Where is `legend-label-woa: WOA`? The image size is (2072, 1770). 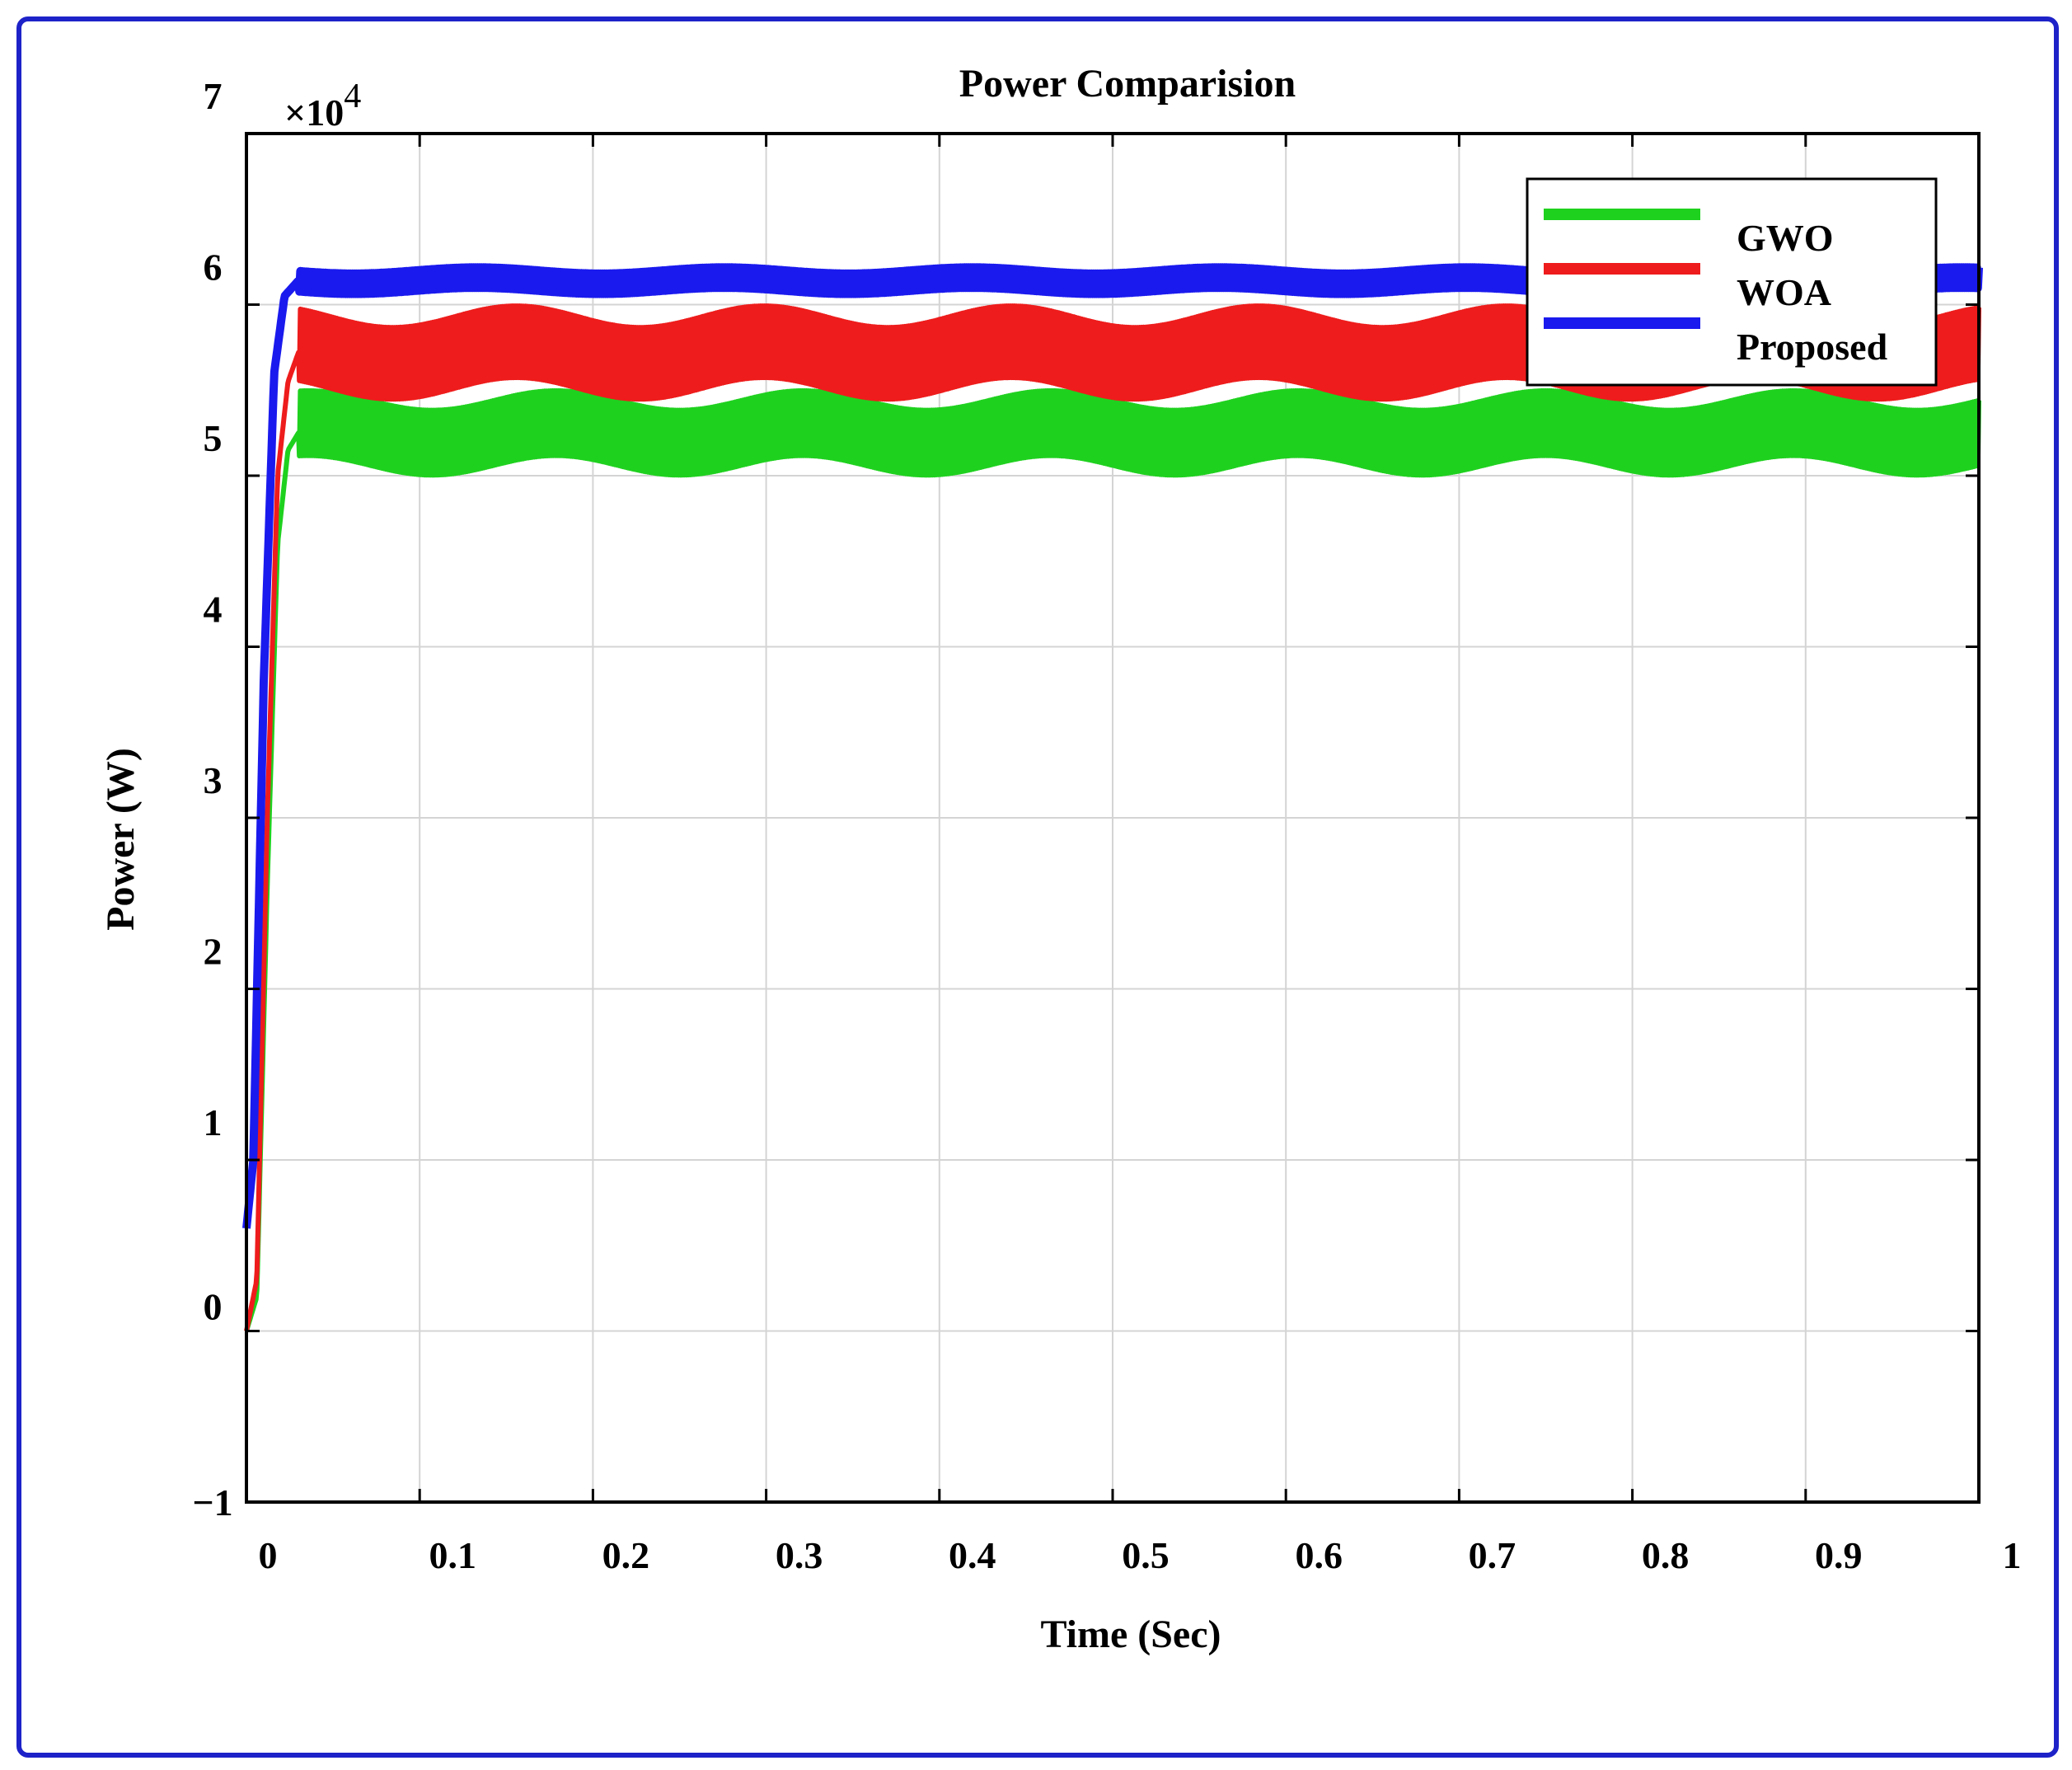
legend-label-woa: WOA is located at coordinates (1784, 292).